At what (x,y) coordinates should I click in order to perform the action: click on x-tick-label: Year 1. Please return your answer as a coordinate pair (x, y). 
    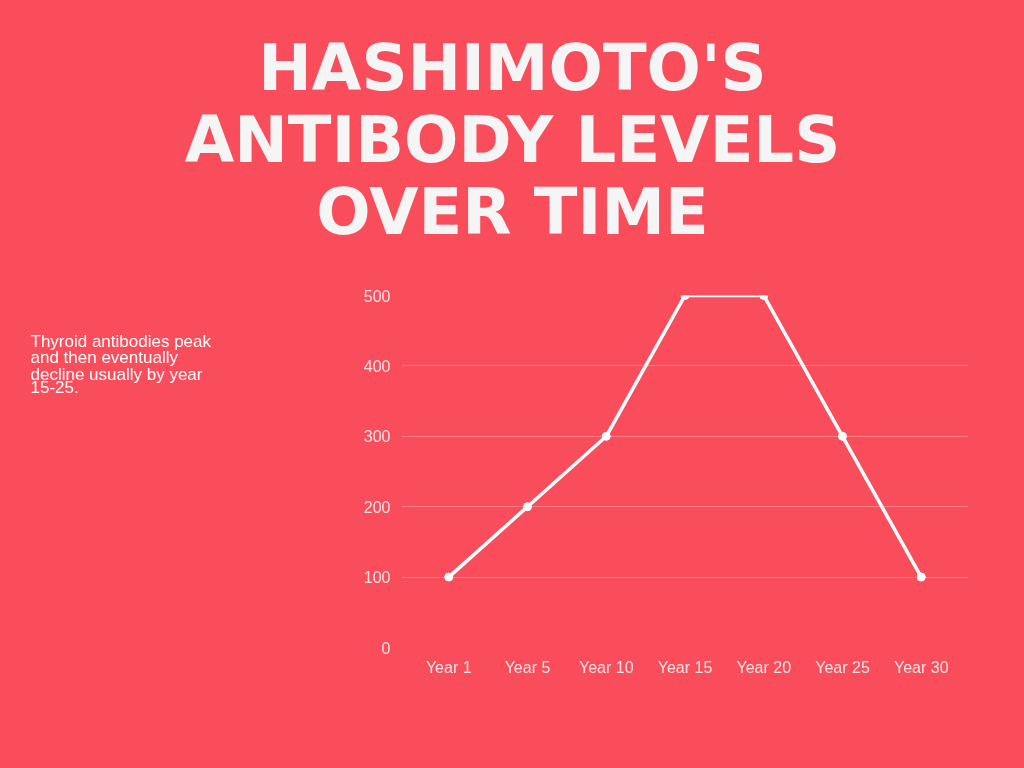
    Looking at the image, I should click on (448, 667).